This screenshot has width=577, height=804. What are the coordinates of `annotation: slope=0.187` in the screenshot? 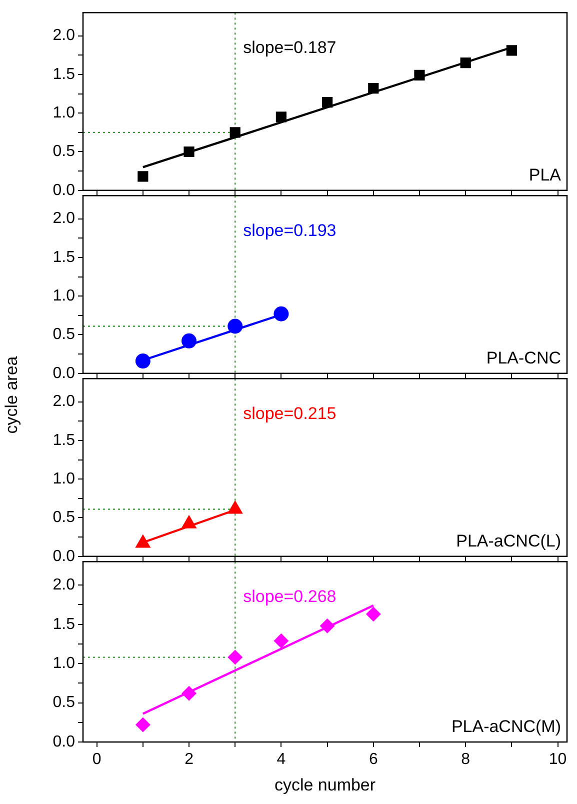 It's located at (289, 47).